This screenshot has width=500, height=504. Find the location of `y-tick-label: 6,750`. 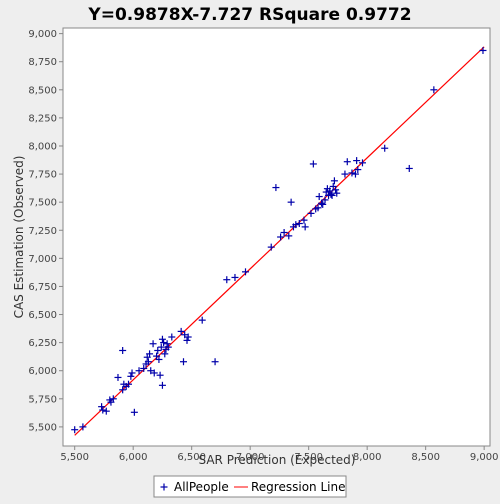

y-tick-label: 6,750 is located at coordinates (42, 287).